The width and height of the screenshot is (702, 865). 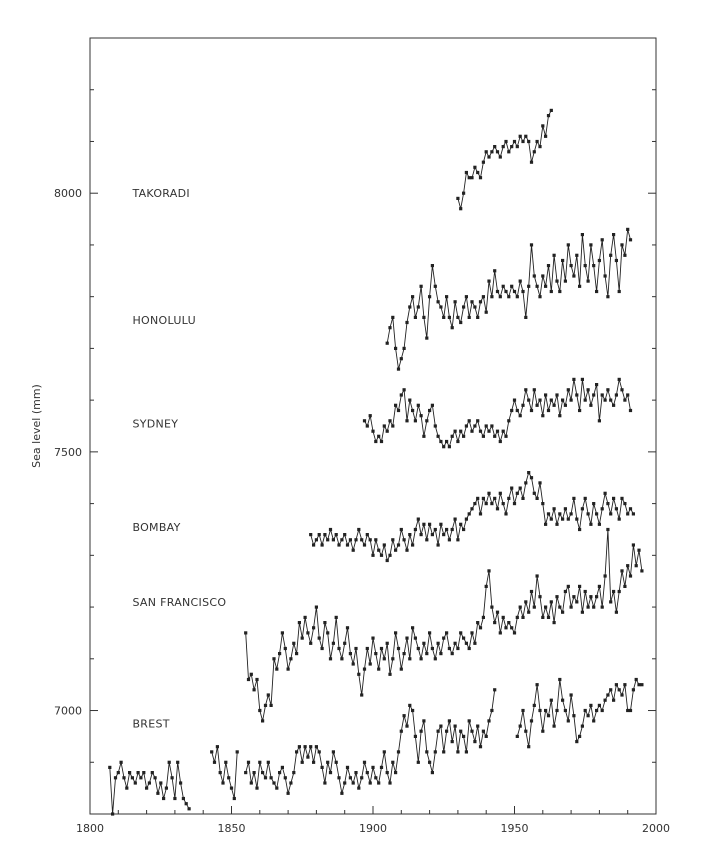 I want to click on series-honolulu, so click(x=509, y=299).